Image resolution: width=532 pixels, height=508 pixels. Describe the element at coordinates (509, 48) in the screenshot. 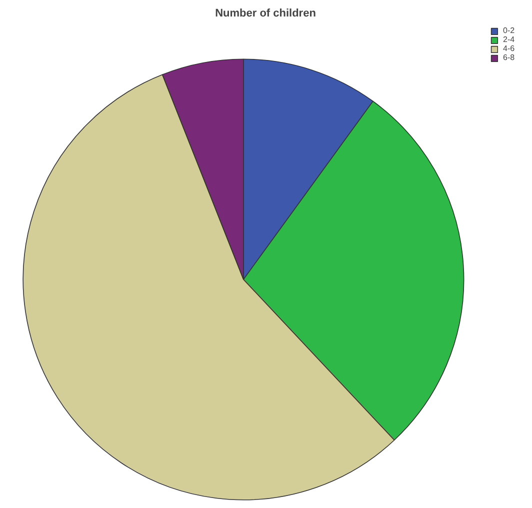

I see `legend-label: 4-6` at that location.